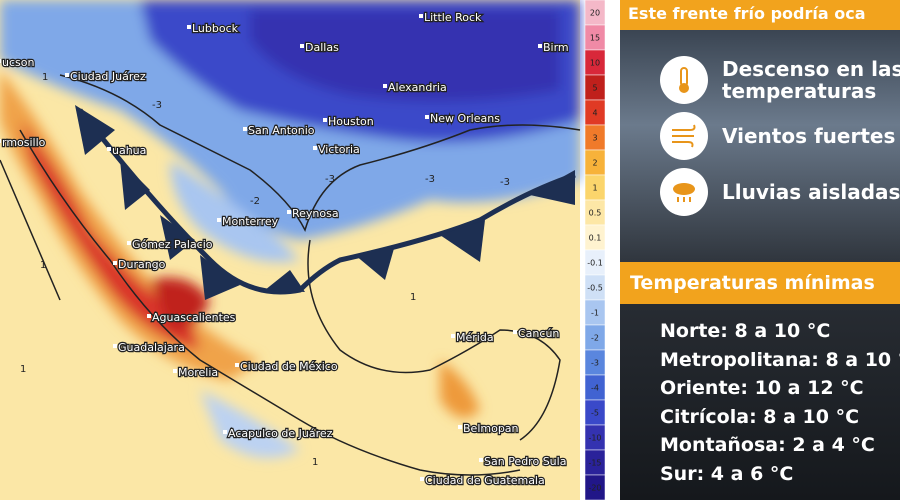  Describe the element at coordinates (595, 413) in the screenshot. I see `colorbar-label: -5` at that location.